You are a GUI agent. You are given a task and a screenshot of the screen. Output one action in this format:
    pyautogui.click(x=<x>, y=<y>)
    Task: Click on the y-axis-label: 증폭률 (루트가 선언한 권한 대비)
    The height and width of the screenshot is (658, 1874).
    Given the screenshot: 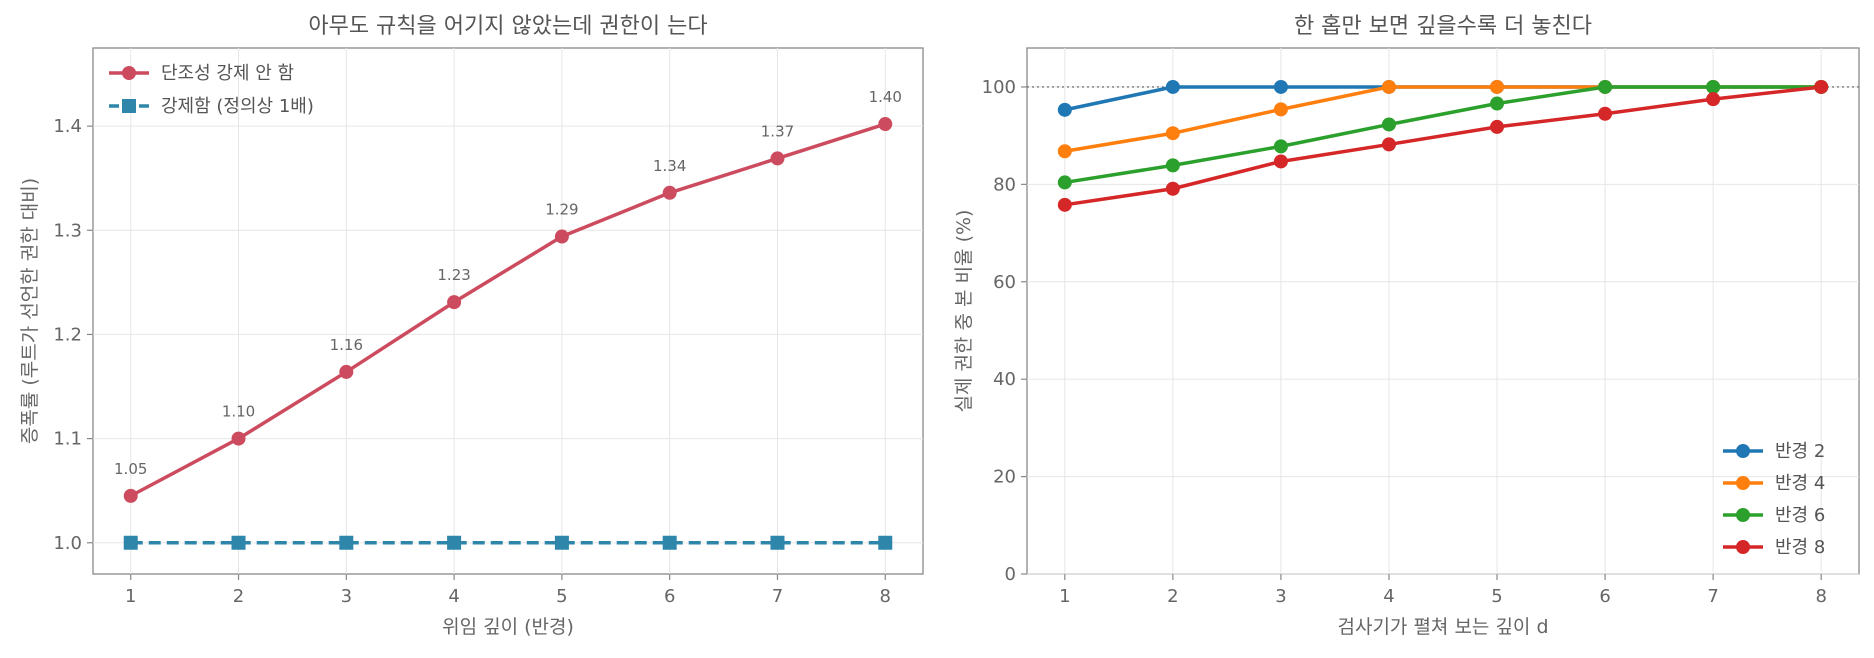 What is the action you would take?
    pyautogui.click(x=30, y=311)
    